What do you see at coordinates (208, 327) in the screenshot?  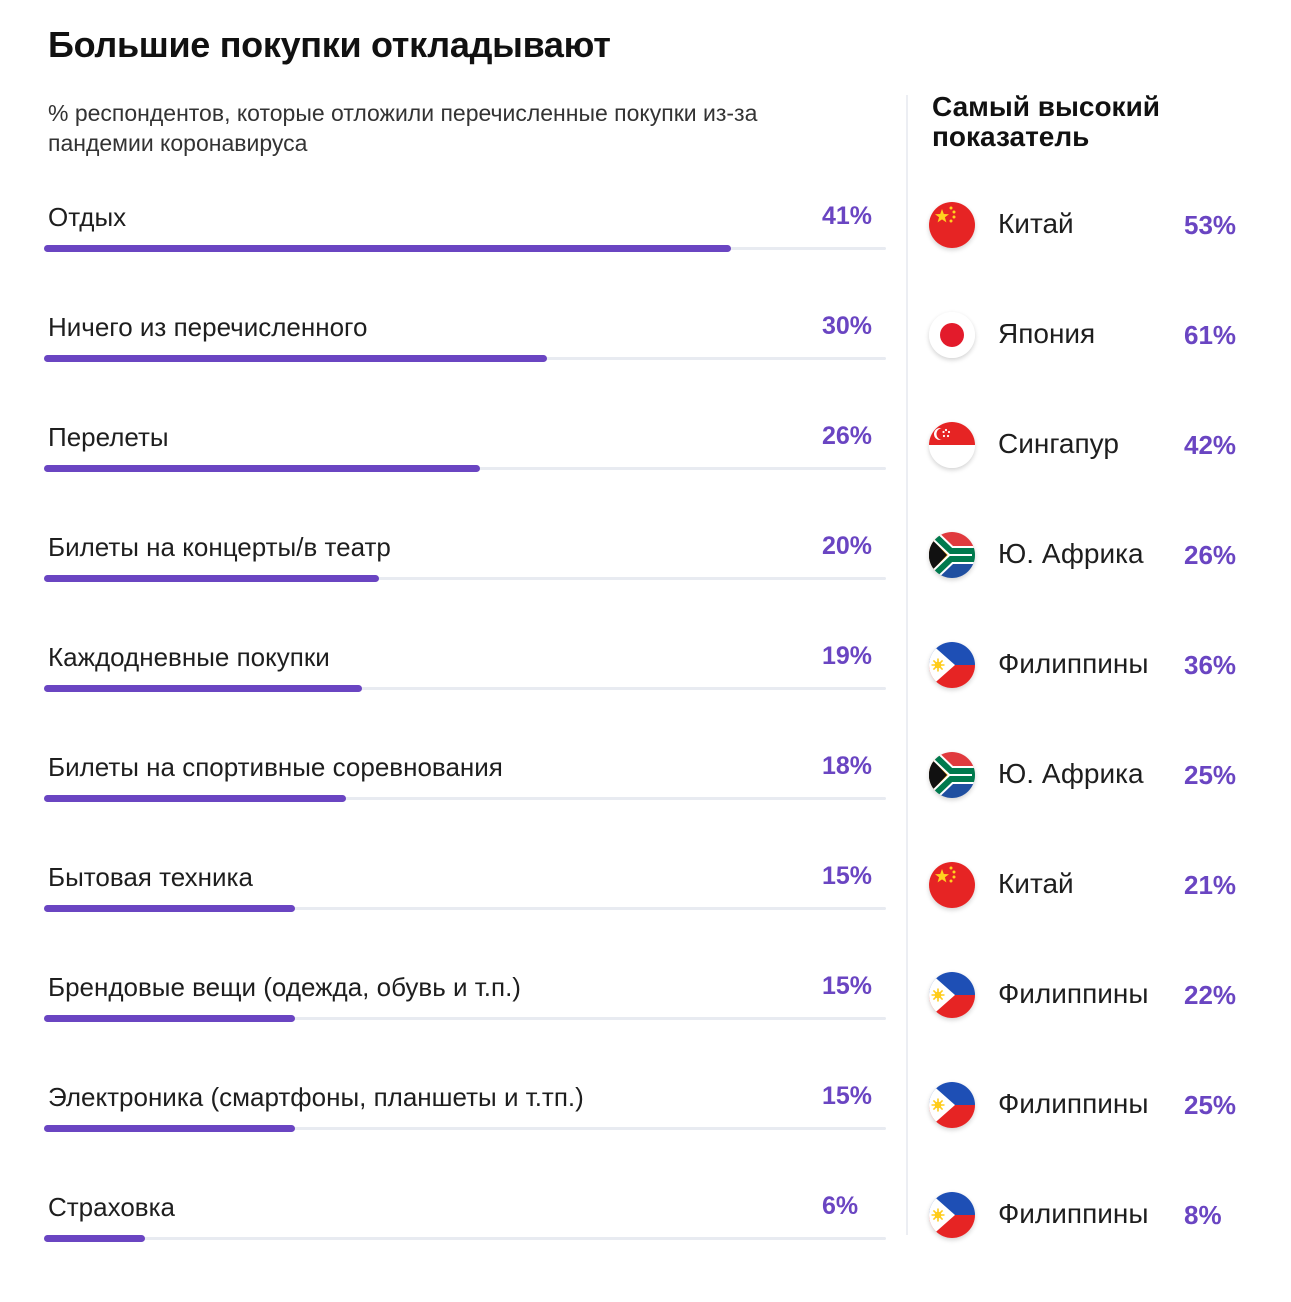 I see `category-label: Ничего из перечисленного` at bounding box center [208, 327].